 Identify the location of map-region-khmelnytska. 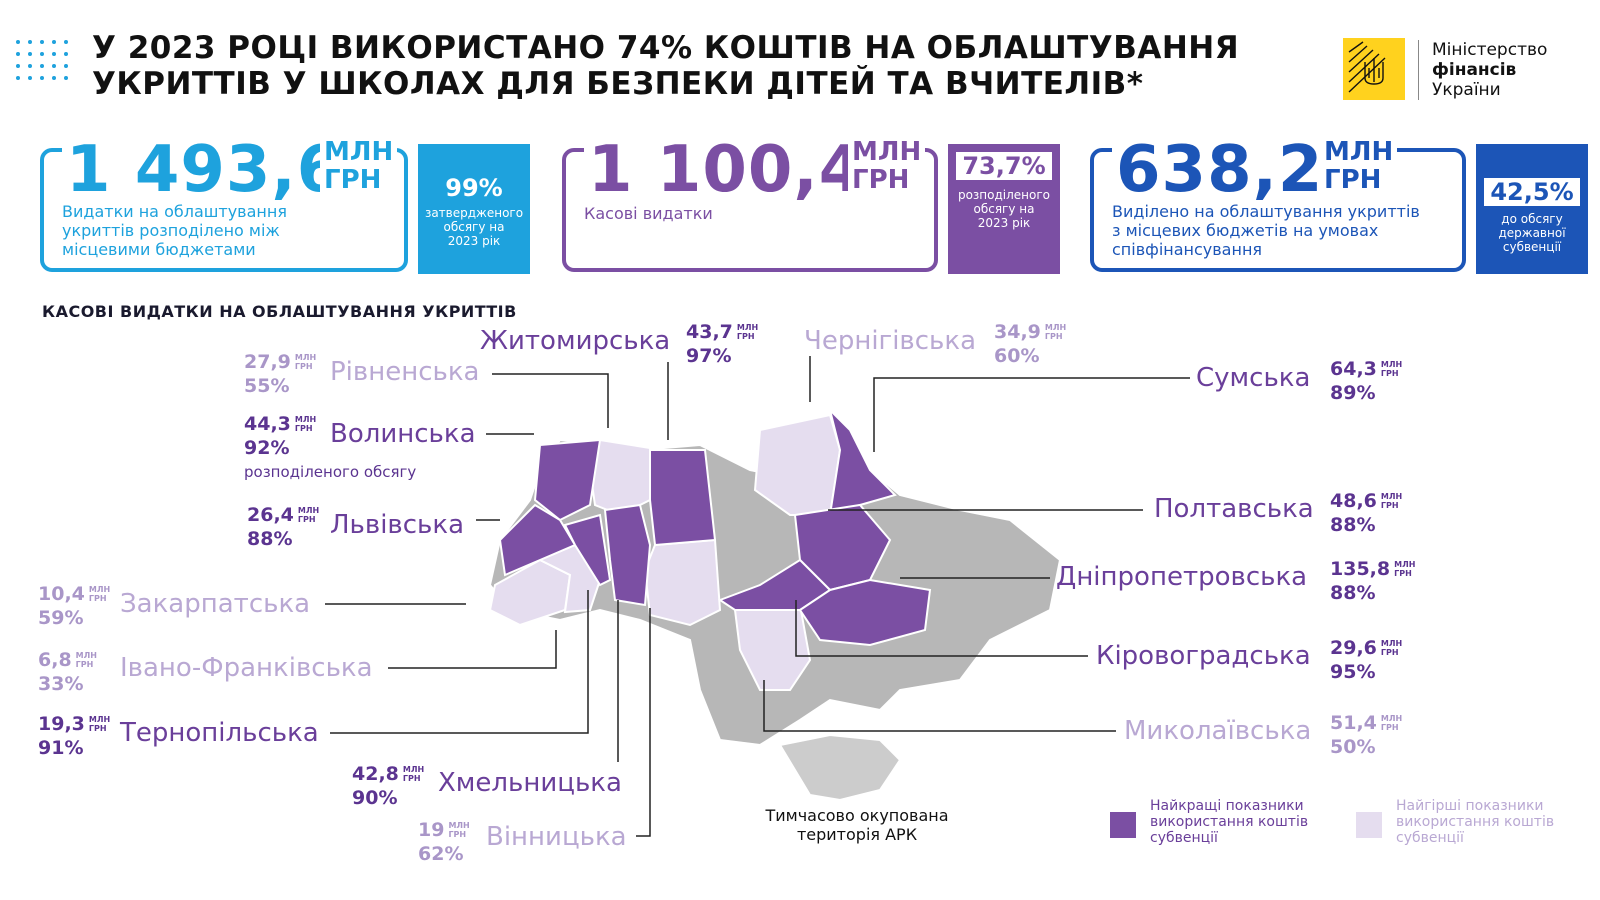
(627, 555).